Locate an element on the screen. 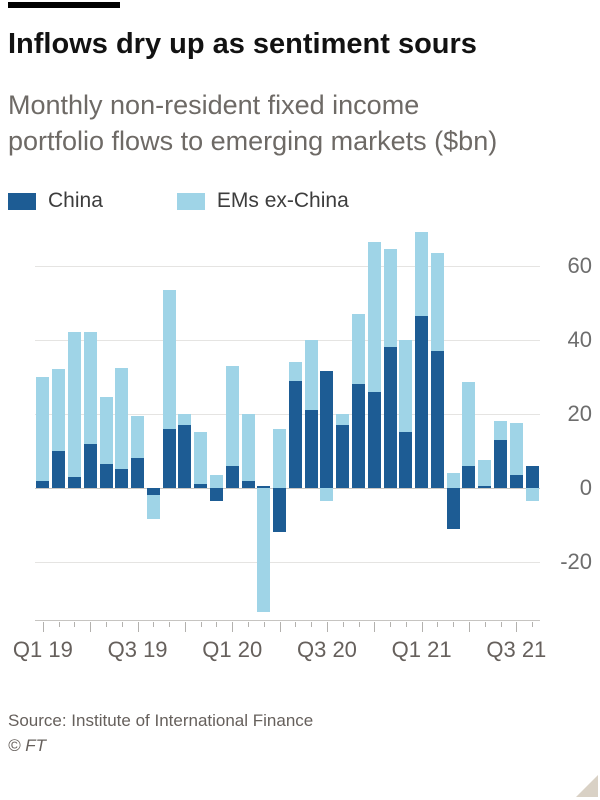 This screenshot has width=600, height=800. bar-jan-19-china is located at coordinates (43, 484).